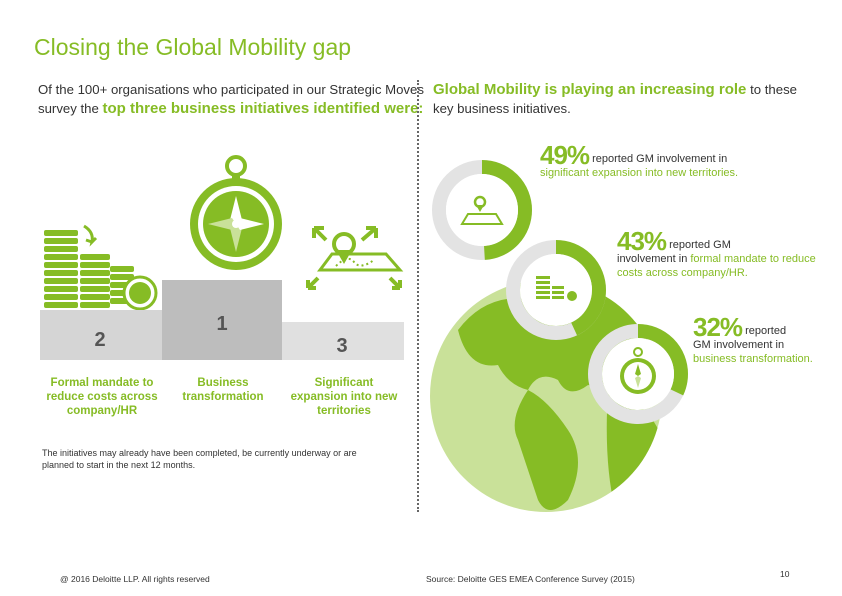 The height and width of the screenshot is (596, 842). I want to click on dotted-divider, so click(418, 296).